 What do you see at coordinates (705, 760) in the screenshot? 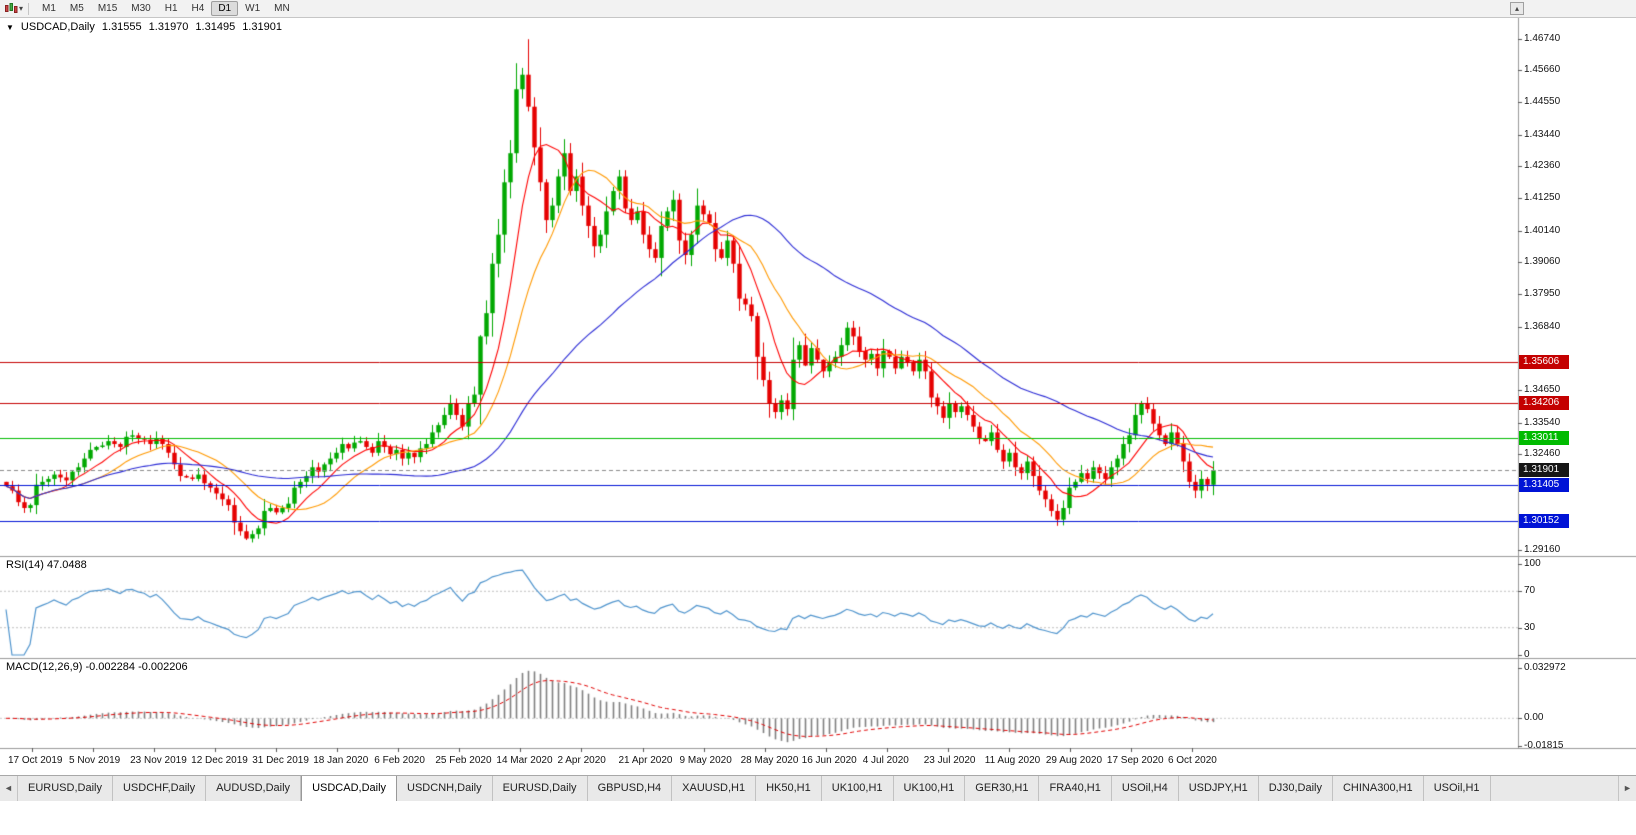
I see `date-axis-label: 9 May 2020` at bounding box center [705, 760].